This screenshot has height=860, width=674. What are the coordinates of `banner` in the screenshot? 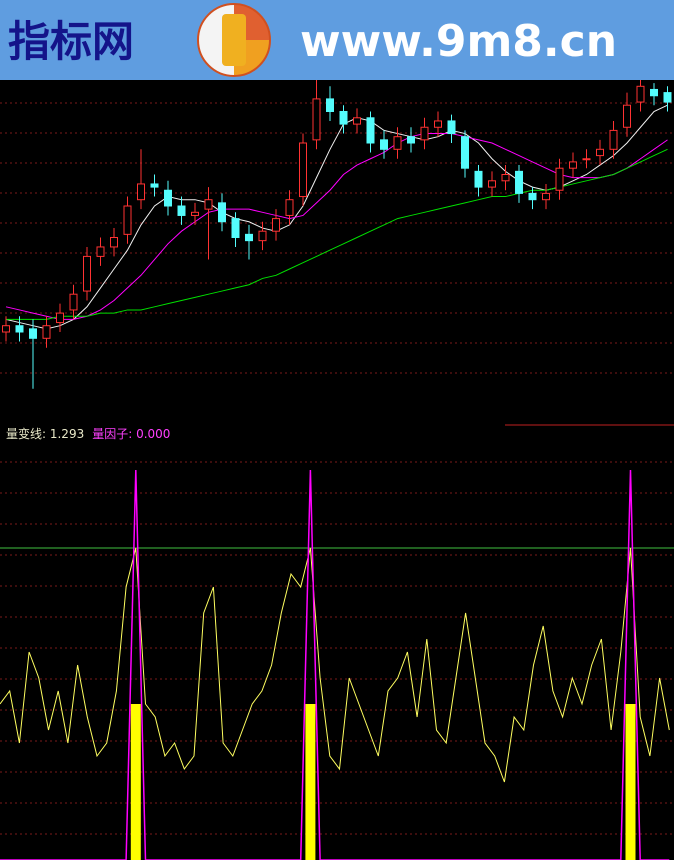 It's located at (337, 40).